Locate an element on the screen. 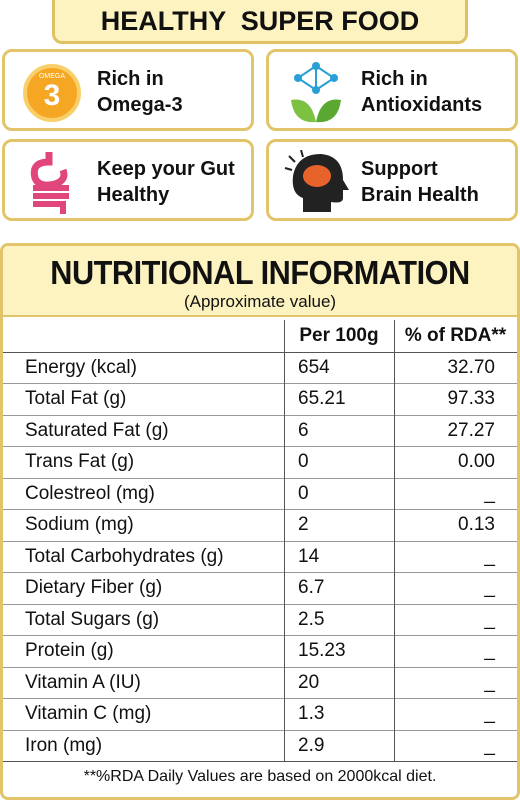 The height and width of the screenshot is (800, 520). brain-icon is located at coordinates (316, 181).